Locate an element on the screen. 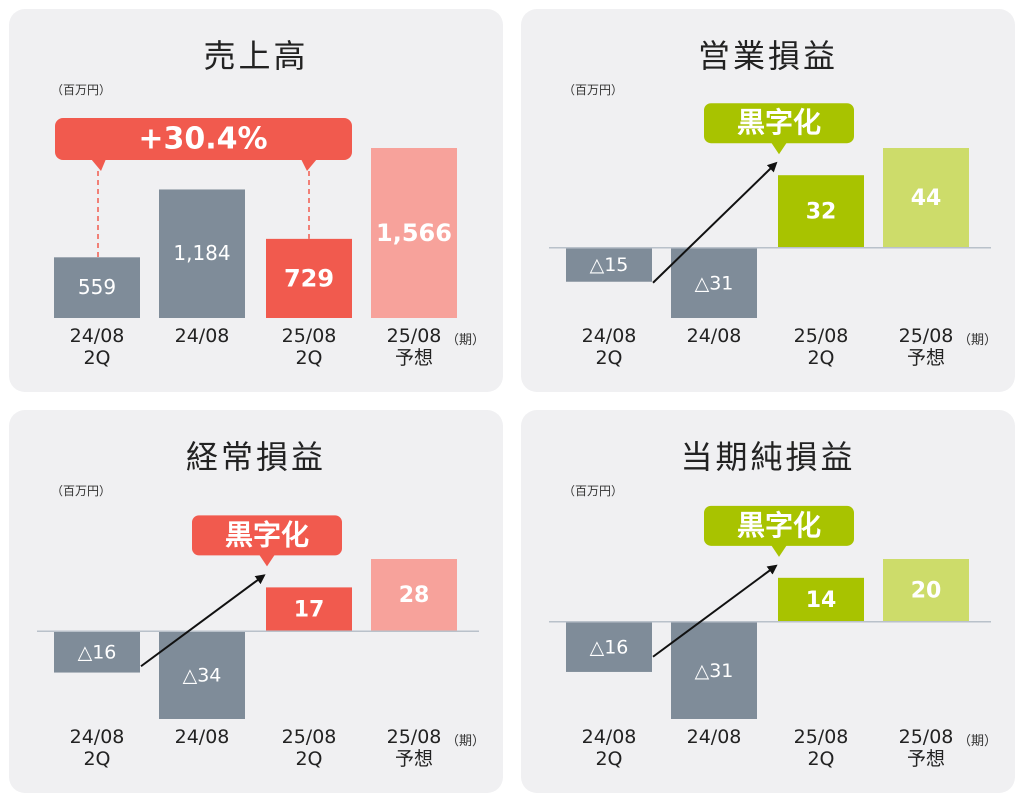 The height and width of the screenshot is (802, 1024). bar-value-label: 20 is located at coordinates (926, 590).